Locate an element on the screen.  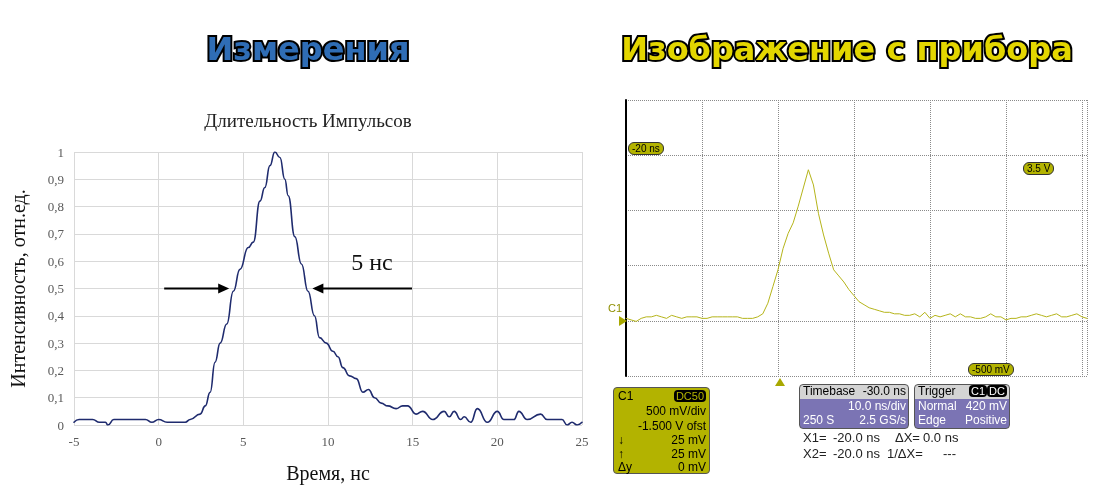
y-tick-label: 0,7 is located at coordinates (56, 234).